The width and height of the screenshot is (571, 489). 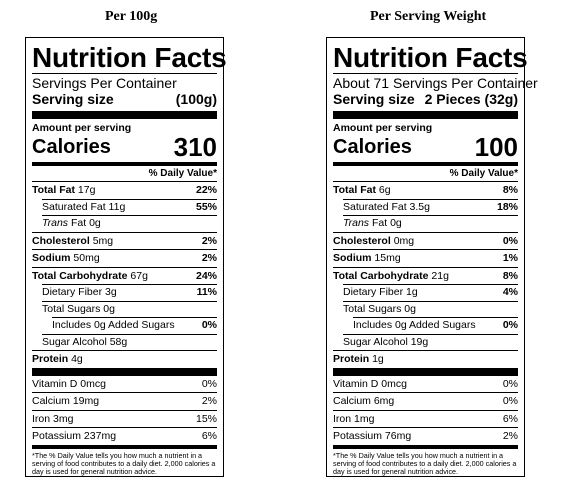 I want to click on servings-per-container: Servings Per Container, so click(x=104, y=83).